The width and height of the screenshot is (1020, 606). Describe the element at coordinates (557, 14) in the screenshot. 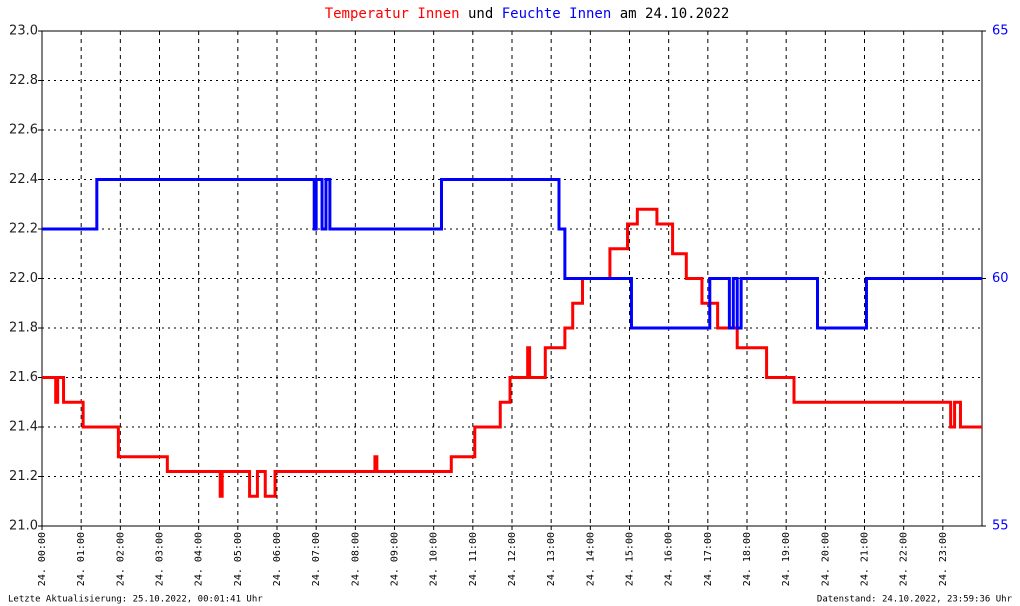

I see `title-series: Feuchte Innen` at that location.